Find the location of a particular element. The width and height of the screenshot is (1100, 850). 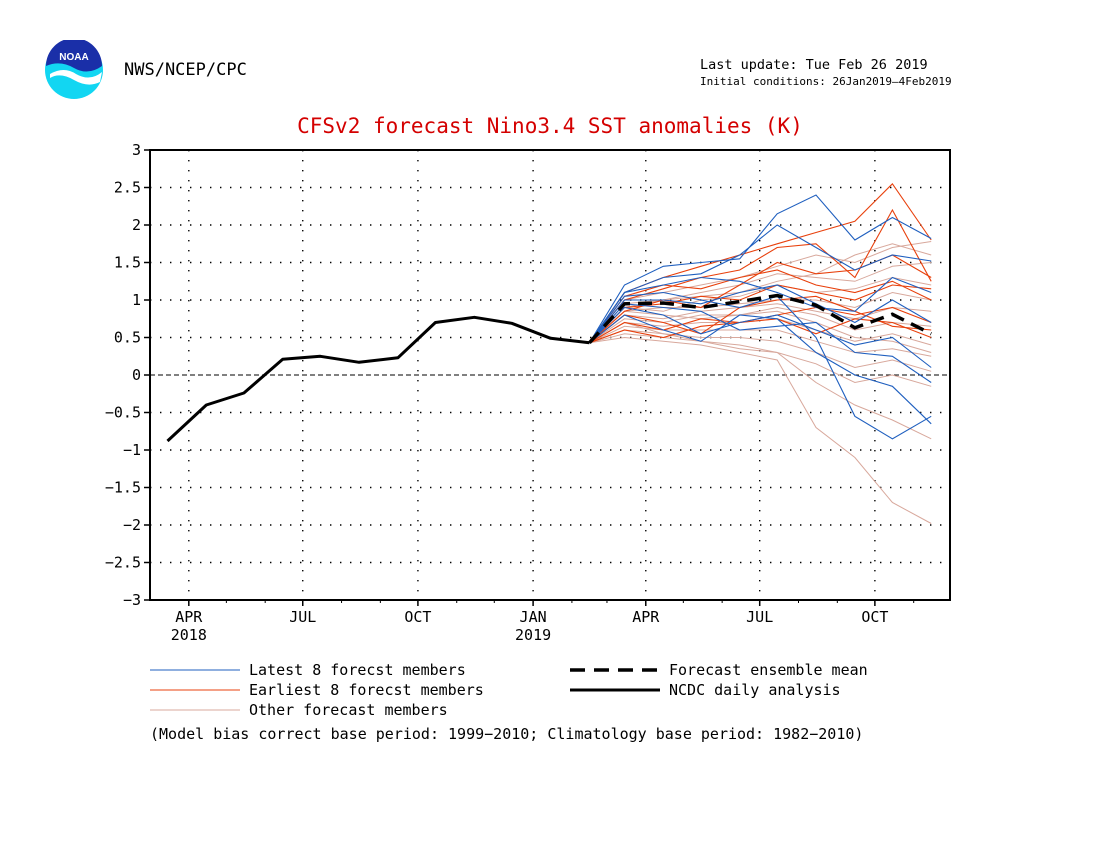

x-tick-year-label: 2019 is located at coordinates (533, 635).